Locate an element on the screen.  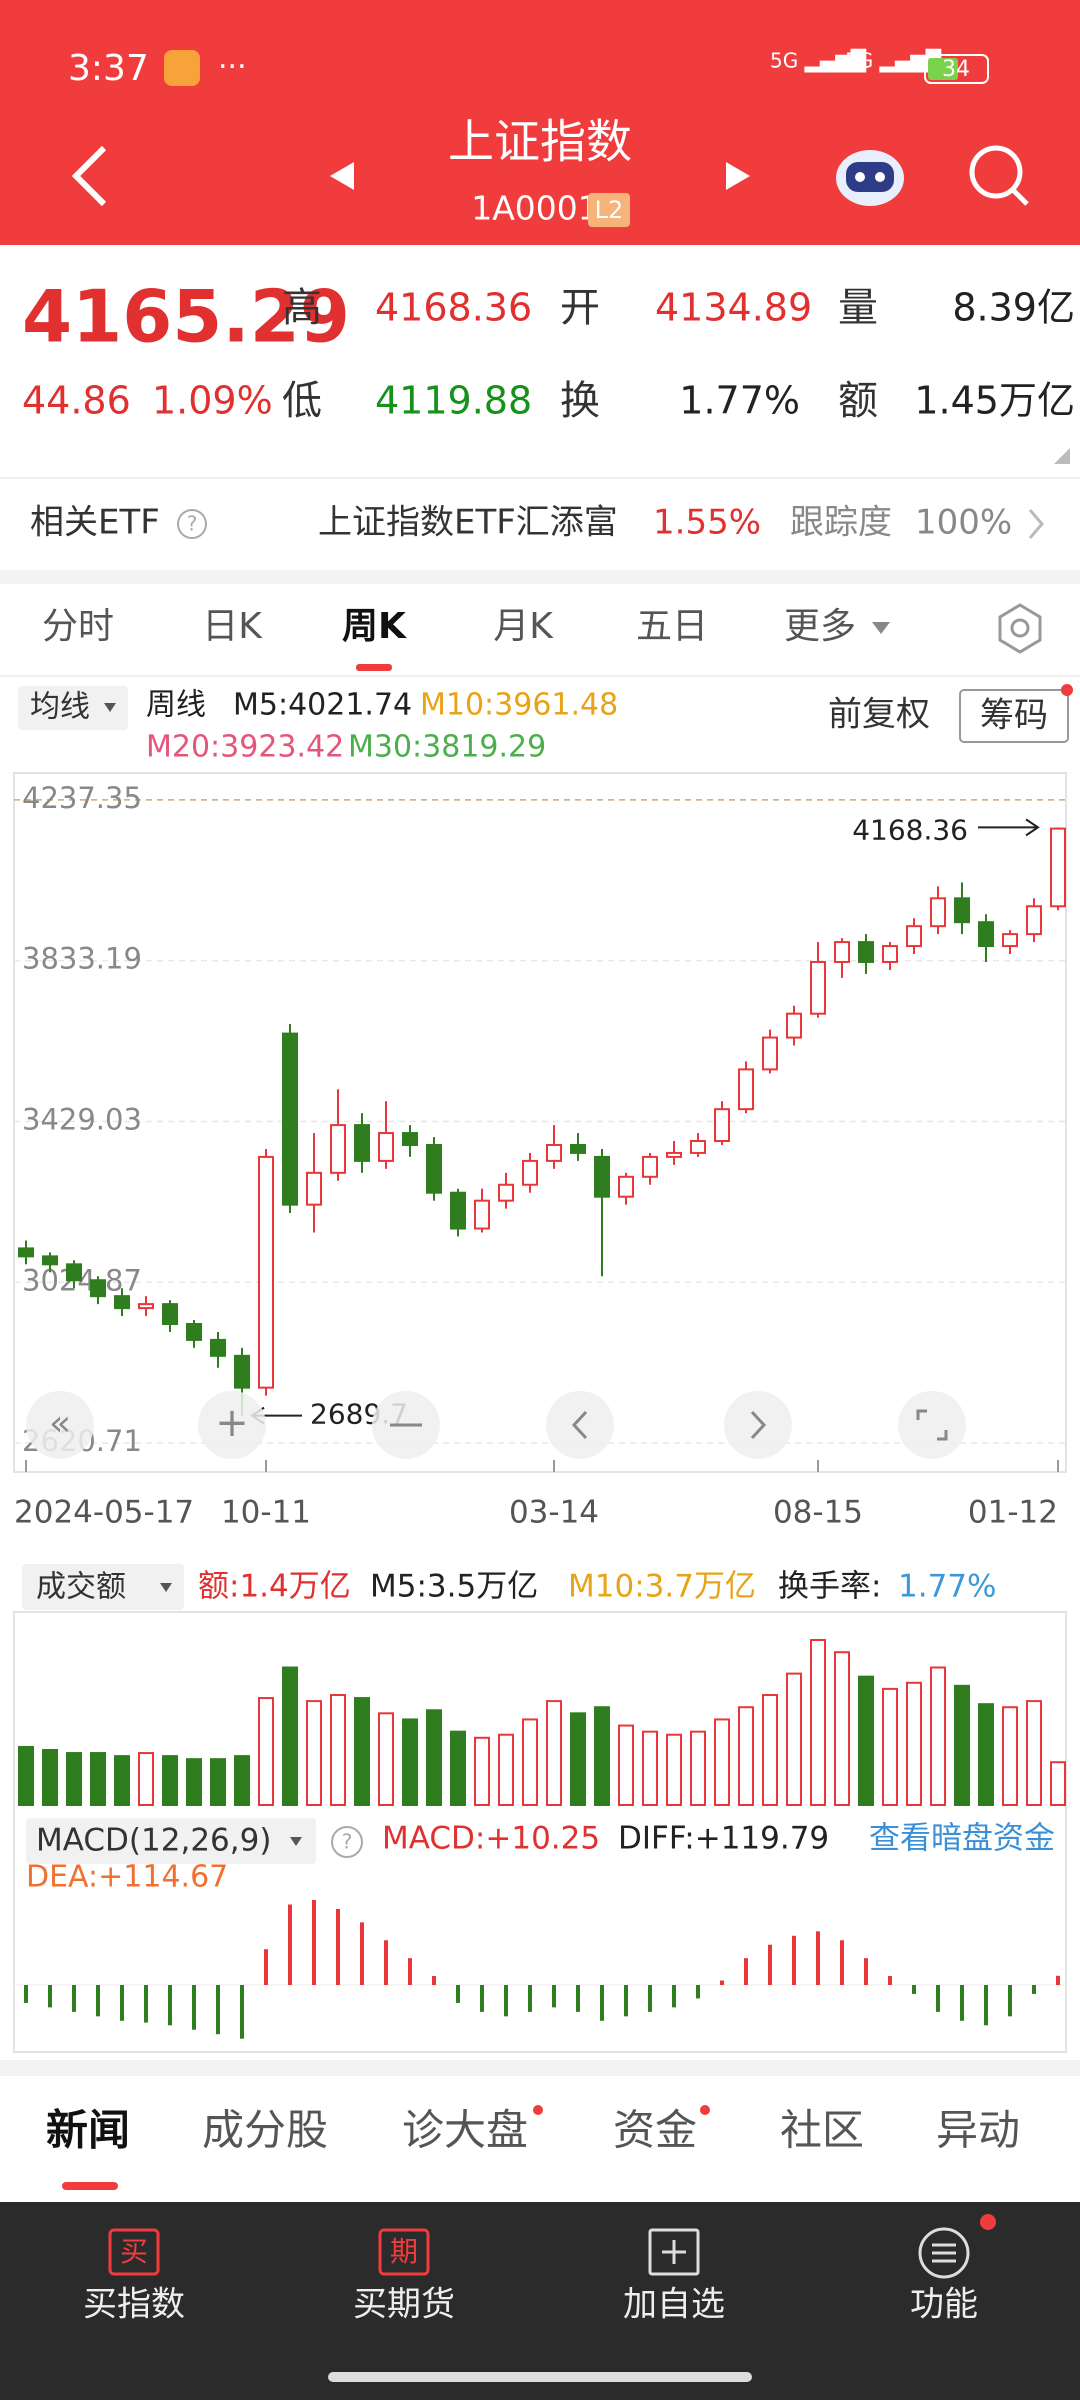
tab: 更多 is located at coordinates (820, 626).